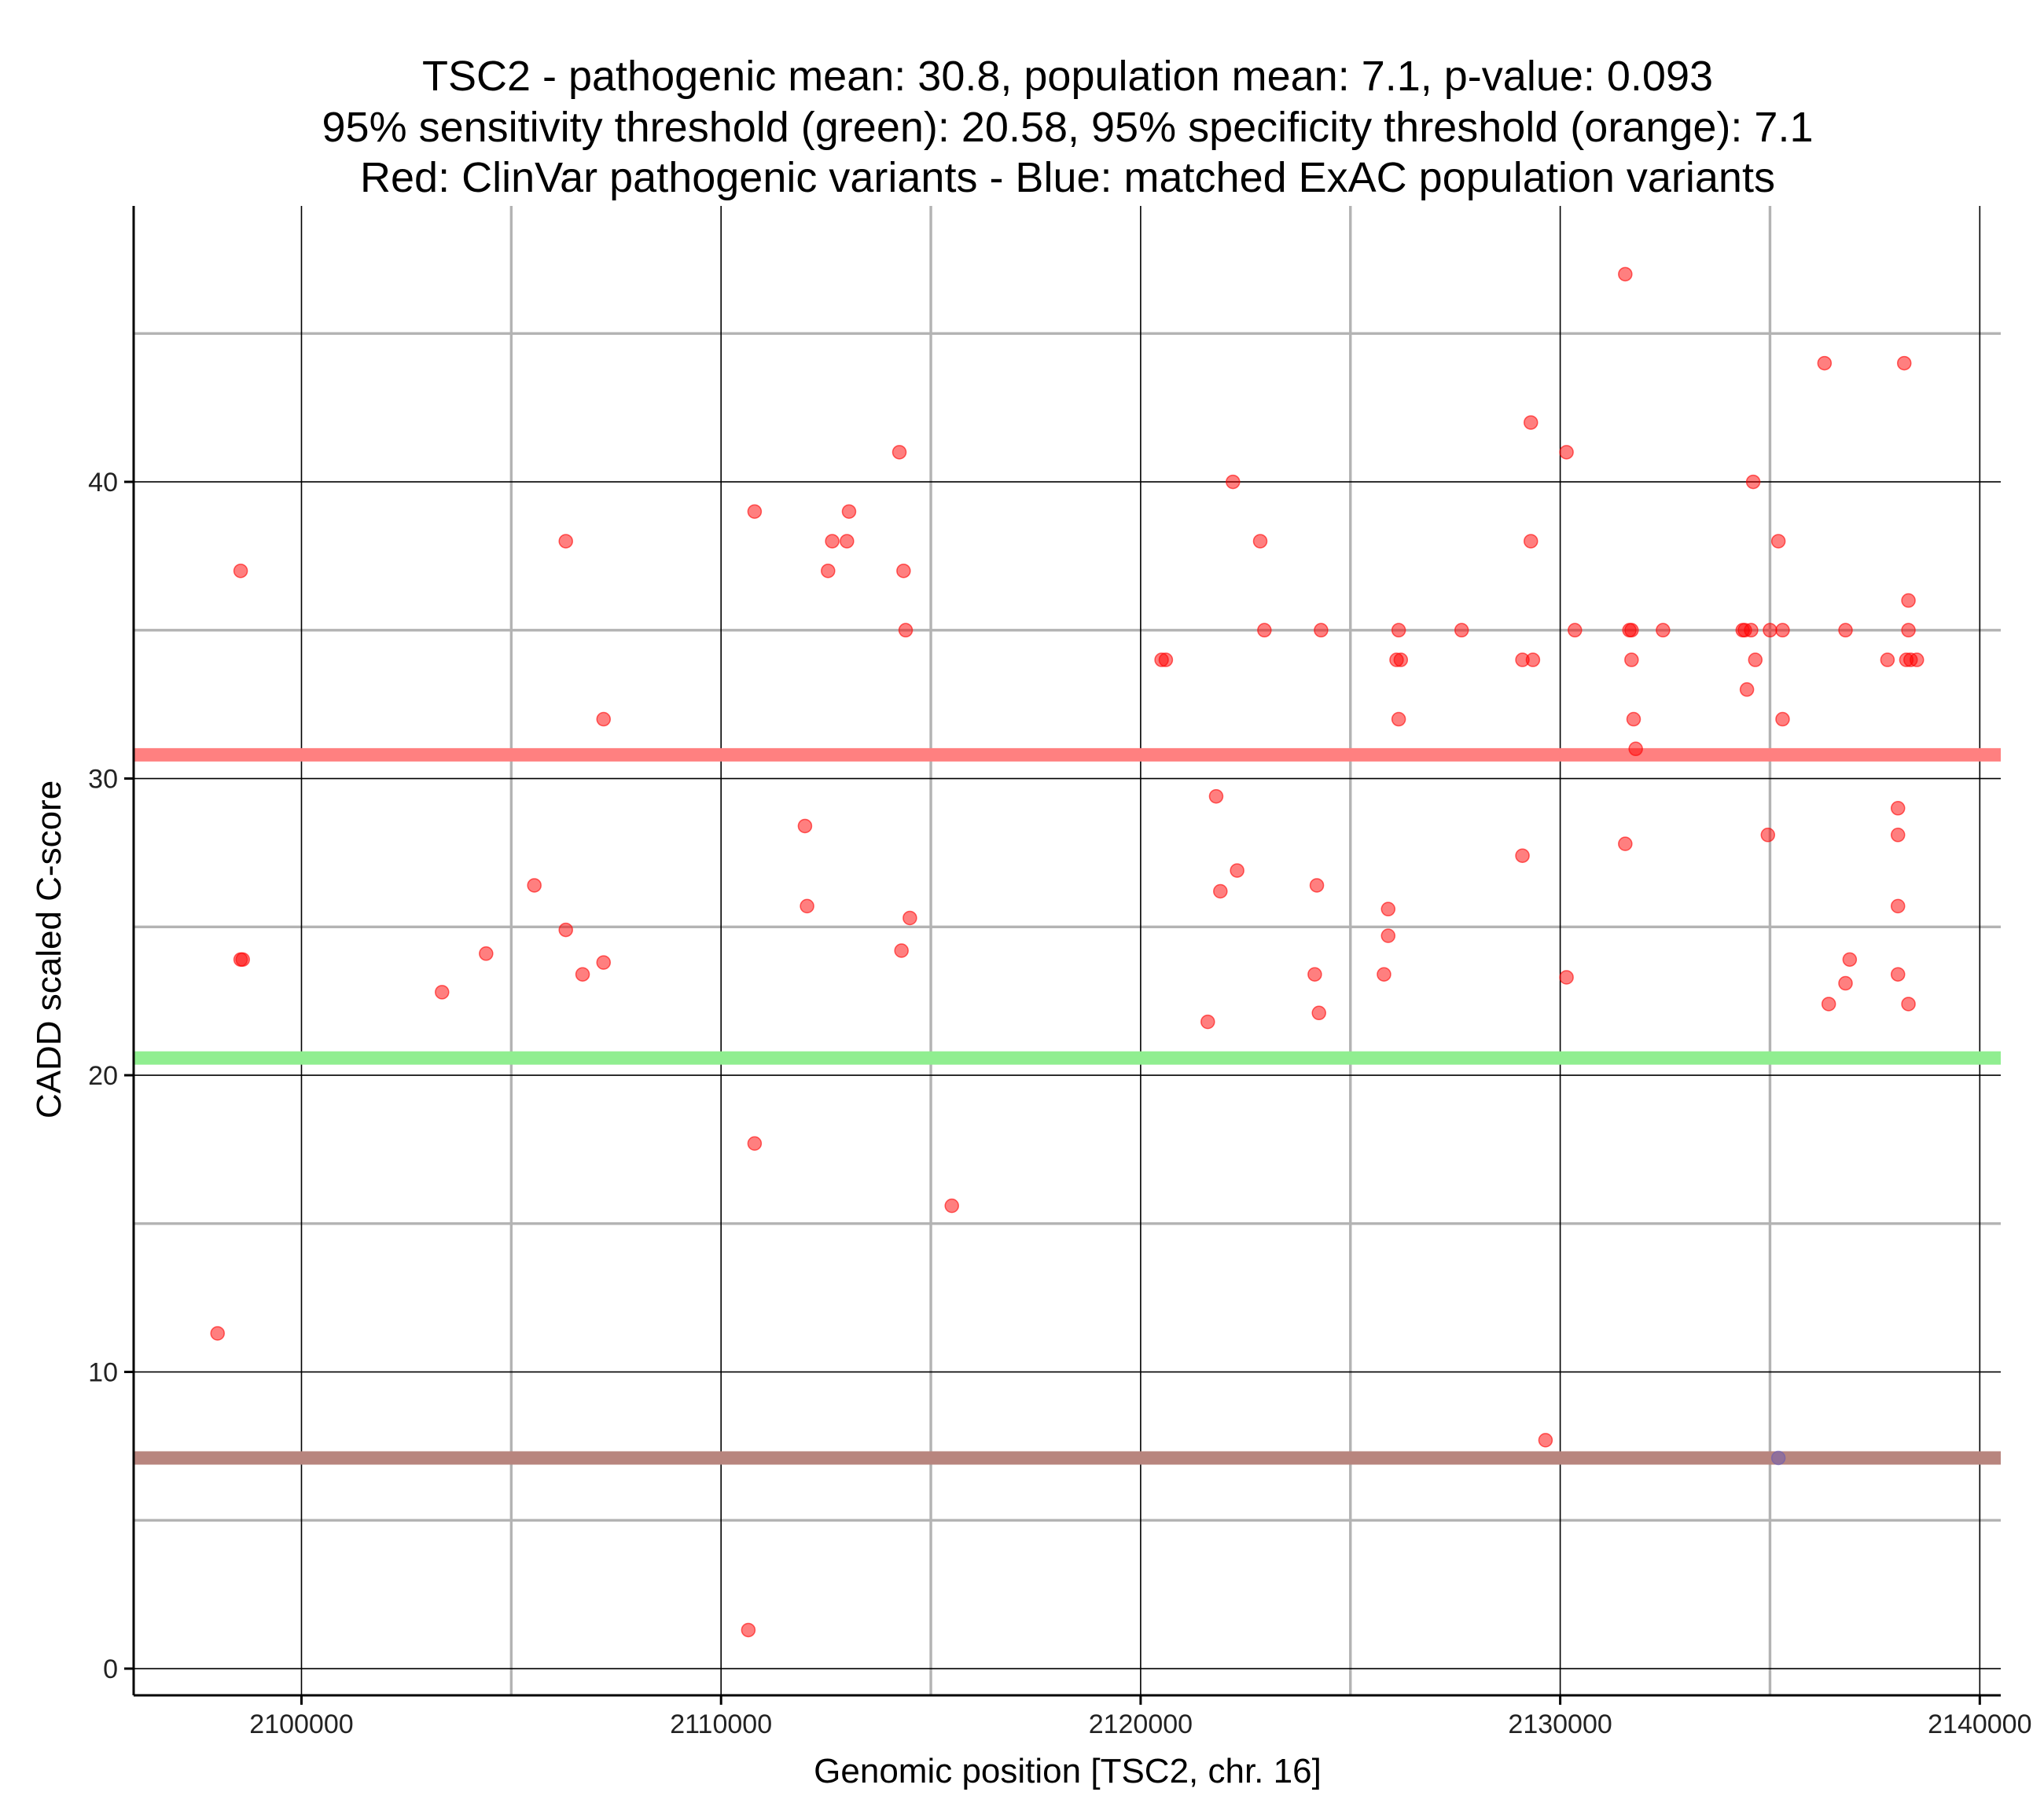 This screenshot has height=1814, width=2044. What do you see at coordinates (301, 1724) in the screenshot?
I see `x-tick-label: 2100000` at bounding box center [301, 1724].